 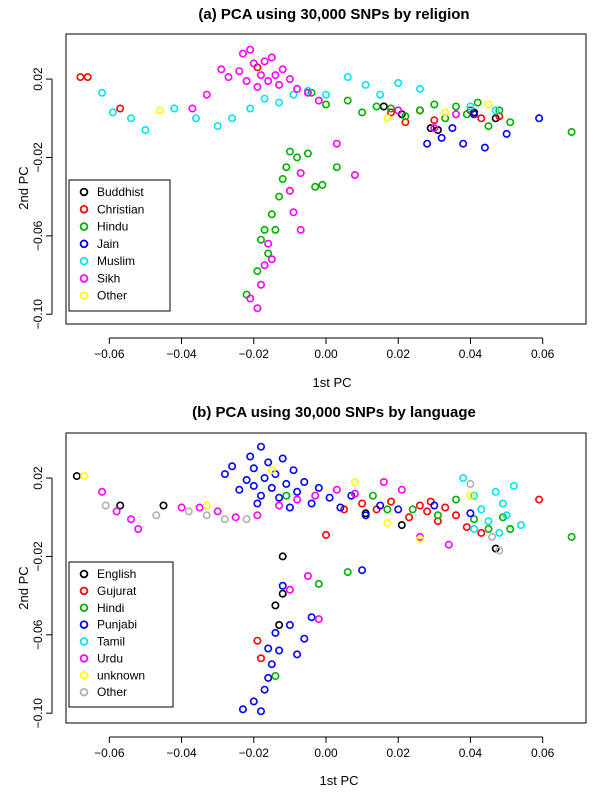 What do you see at coordinates (277, 504) in the screenshot?
I see `series-unknown` at bounding box center [277, 504].